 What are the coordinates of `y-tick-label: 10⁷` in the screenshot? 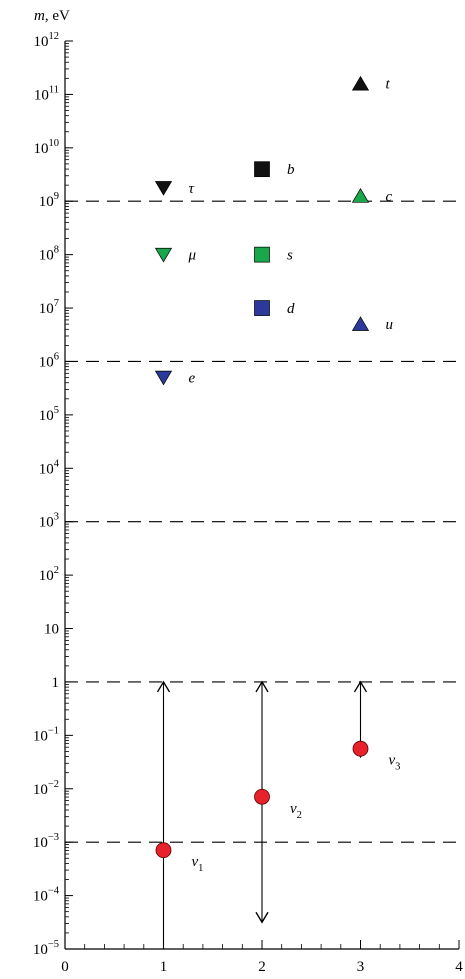 It's located at (49, 307).